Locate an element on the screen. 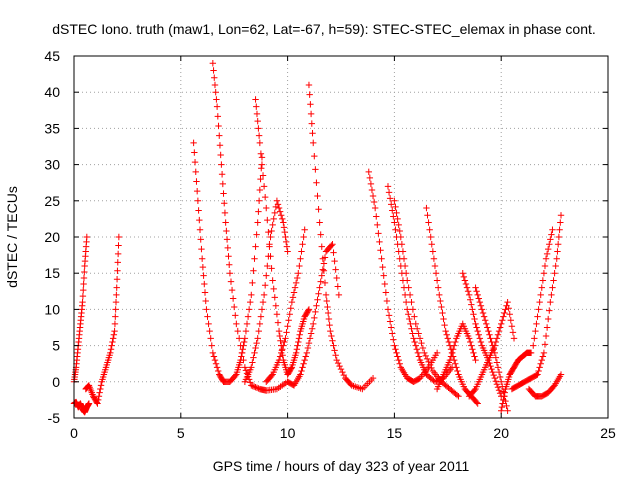 The width and height of the screenshot is (640, 480). x-tick-label: 5 is located at coordinates (181, 433).